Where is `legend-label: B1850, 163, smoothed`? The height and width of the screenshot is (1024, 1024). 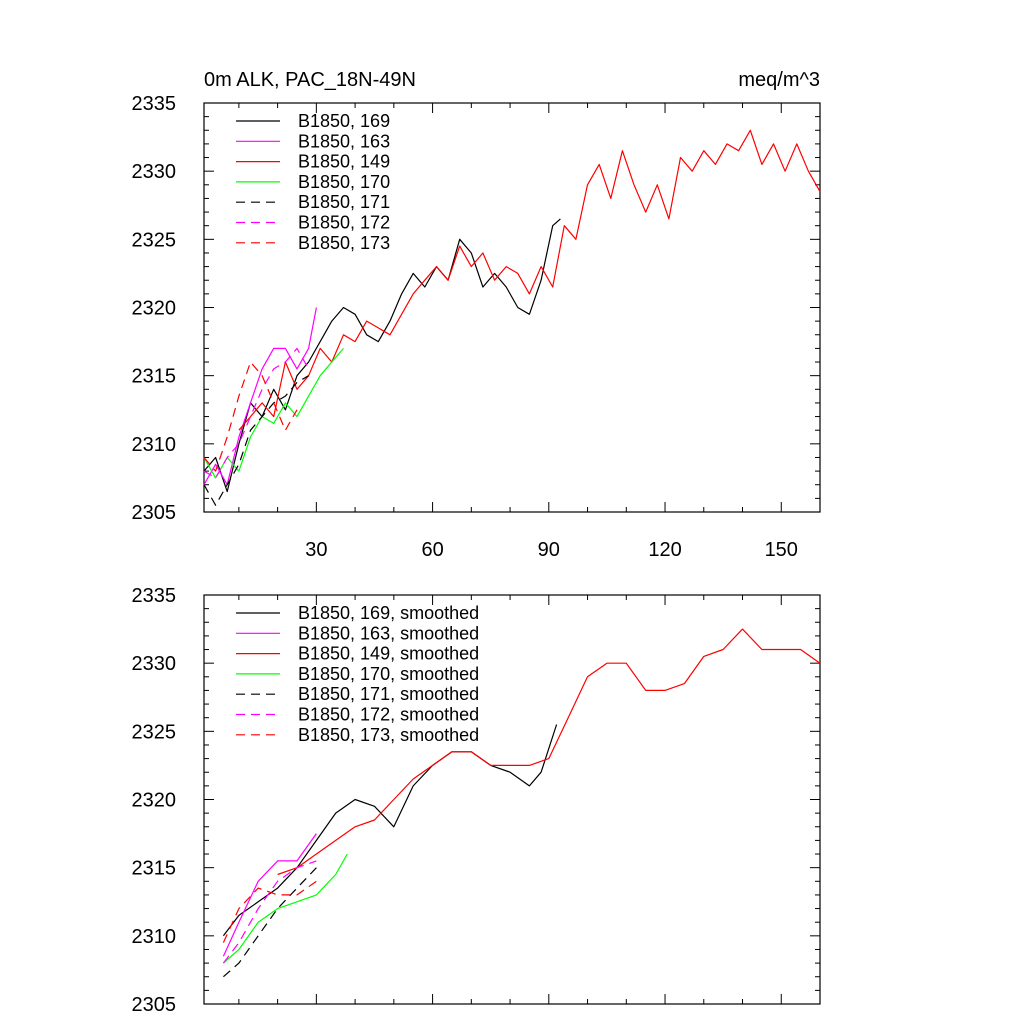
legend-label: B1850, 163, smoothed is located at coordinates (388, 633).